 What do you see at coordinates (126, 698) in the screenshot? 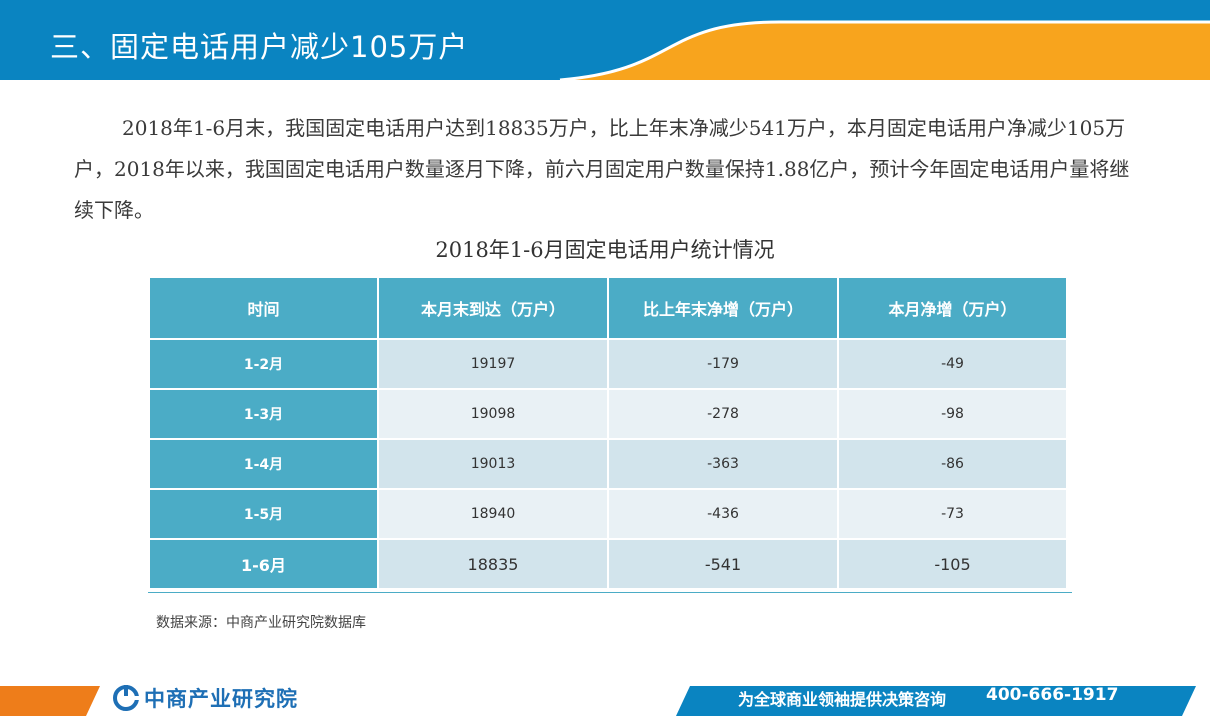
I see `askci-logo-icon` at bounding box center [126, 698].